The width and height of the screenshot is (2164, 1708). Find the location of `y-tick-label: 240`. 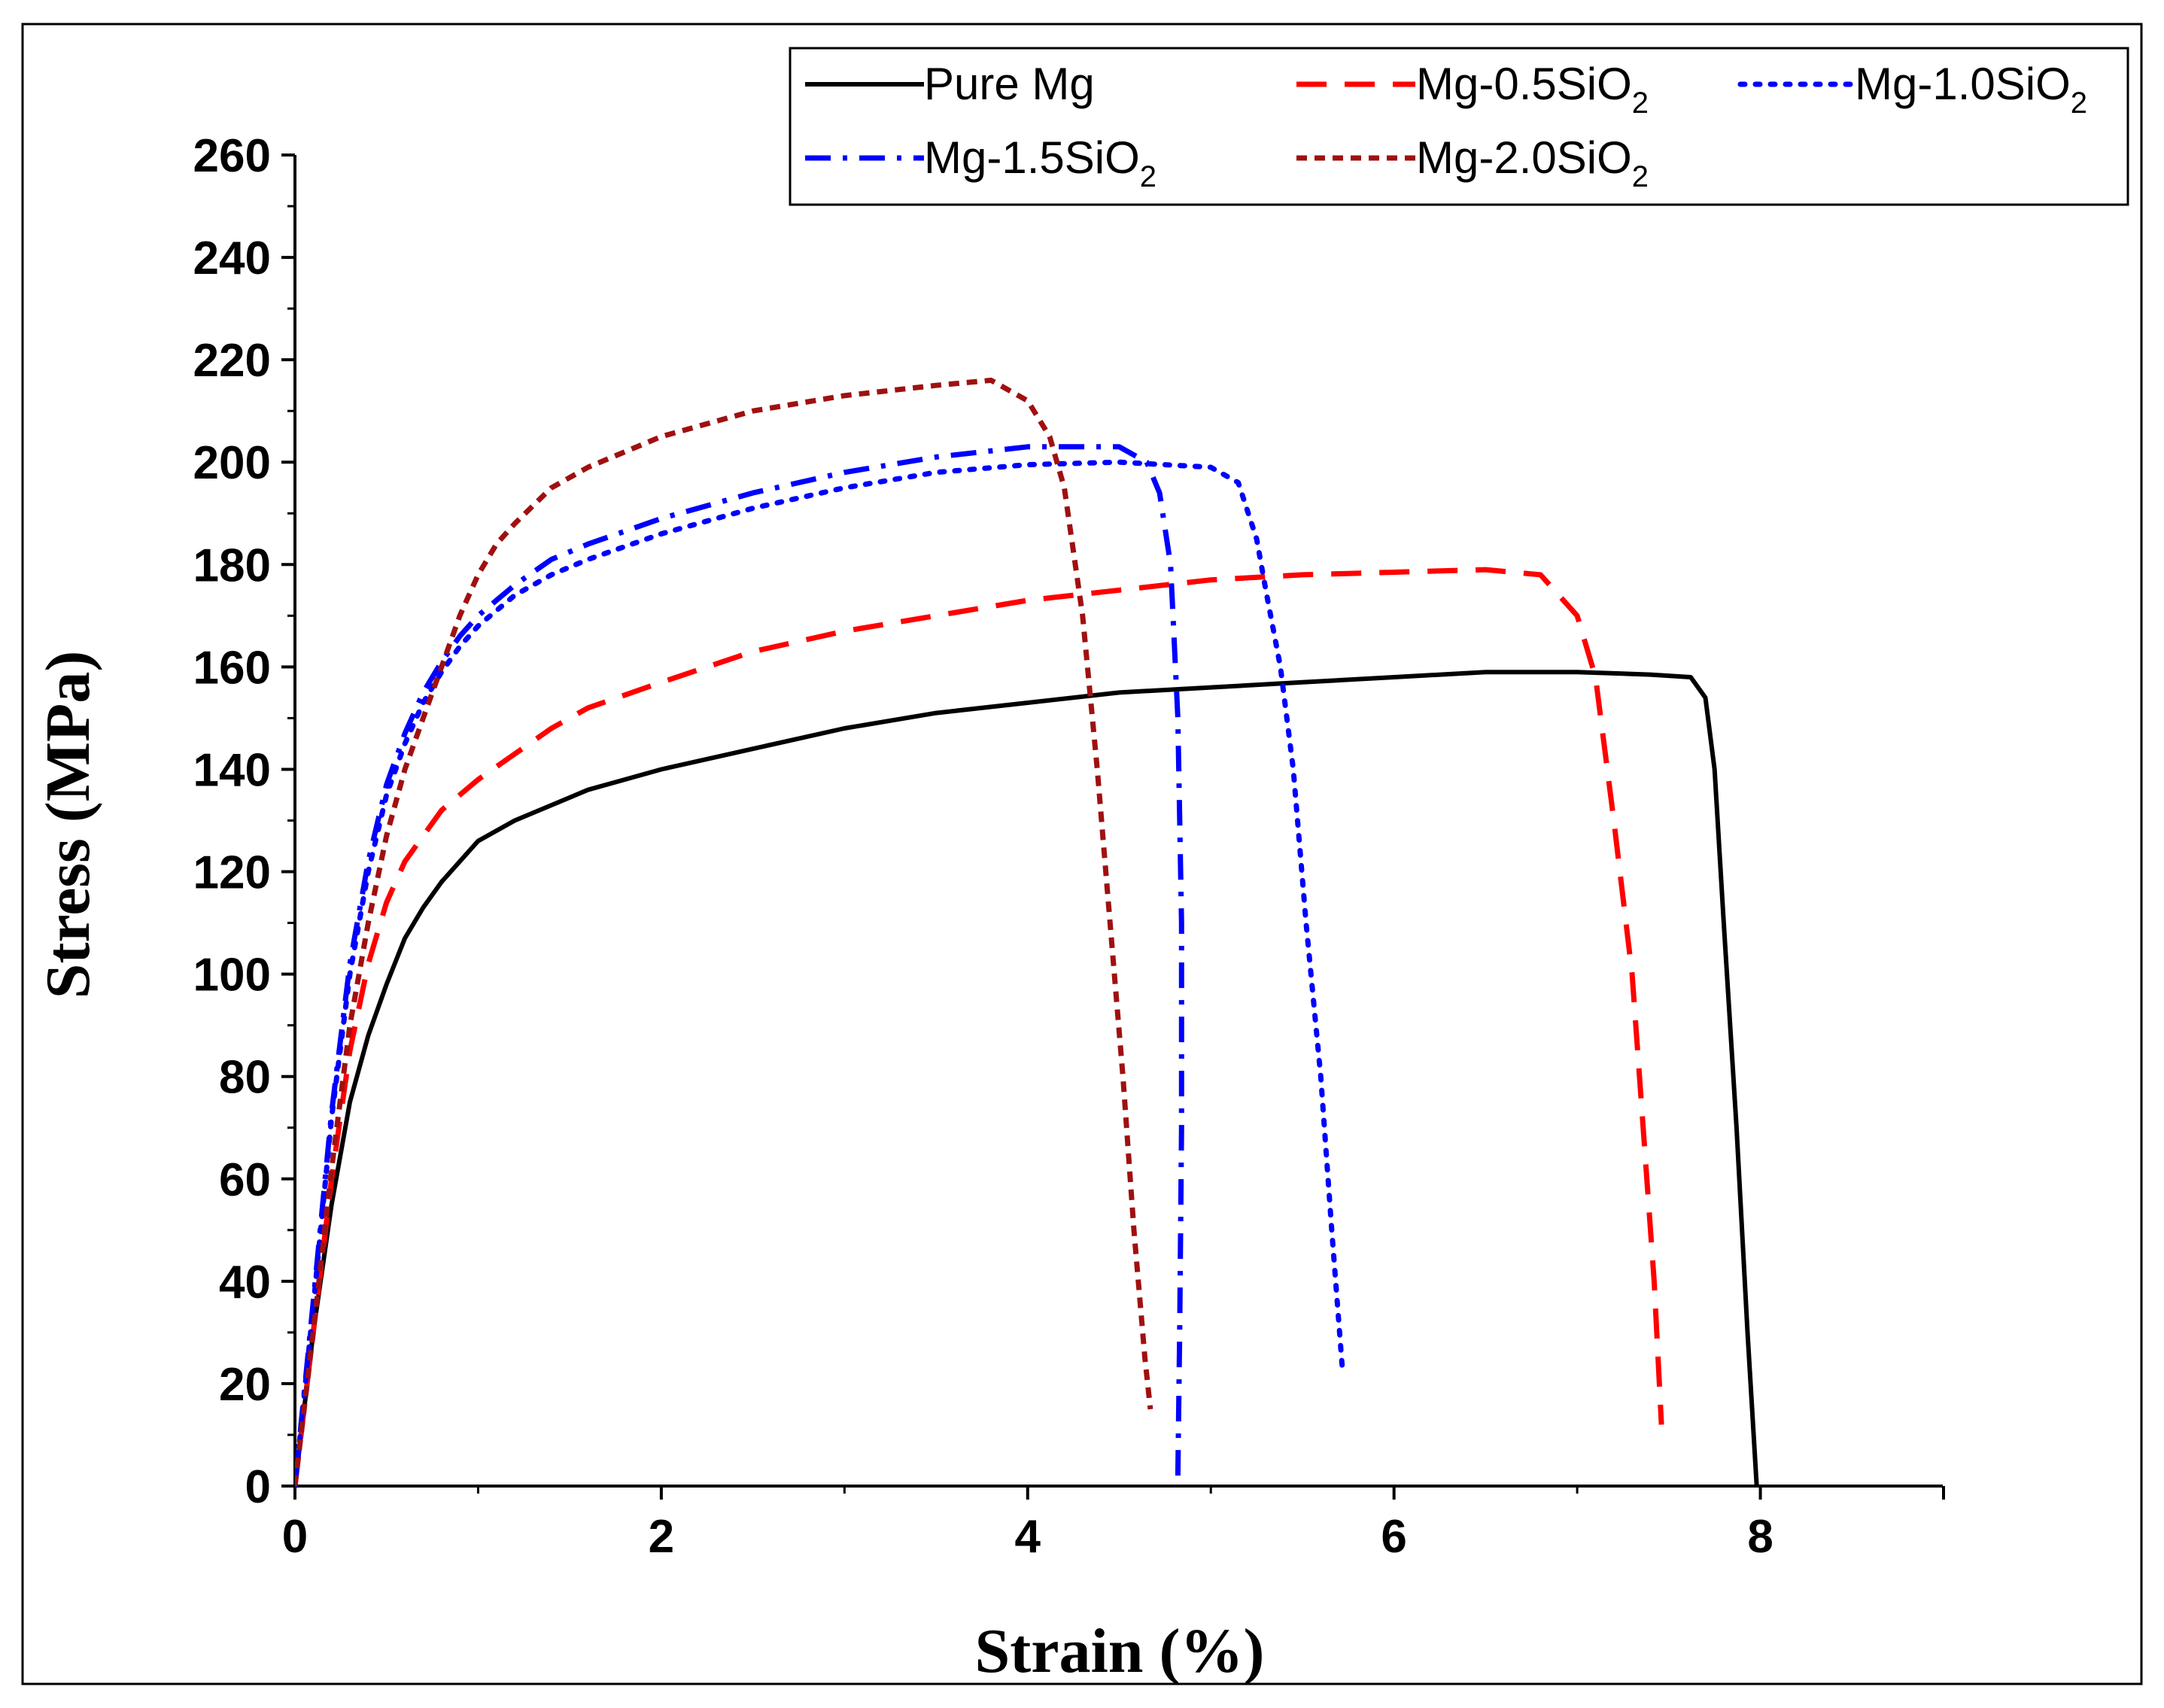

y-tick-label: 240 is located at coordinates (232, 258).